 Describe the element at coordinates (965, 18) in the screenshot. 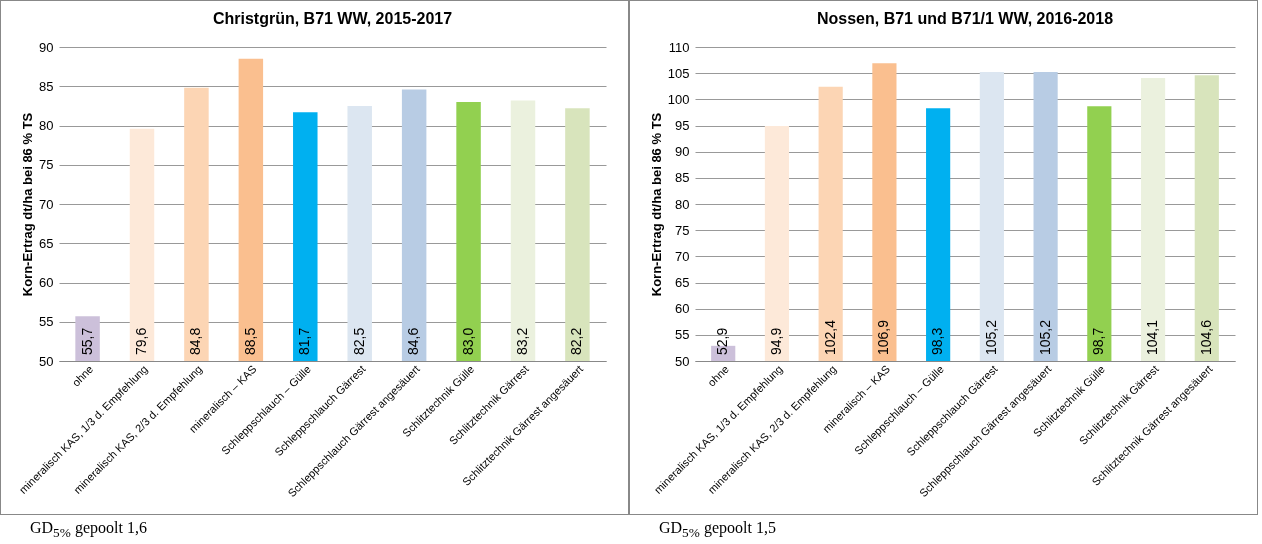

I see `chart-title: Nossen, B71 und B71/1 WW, 2016-2018` at that location.